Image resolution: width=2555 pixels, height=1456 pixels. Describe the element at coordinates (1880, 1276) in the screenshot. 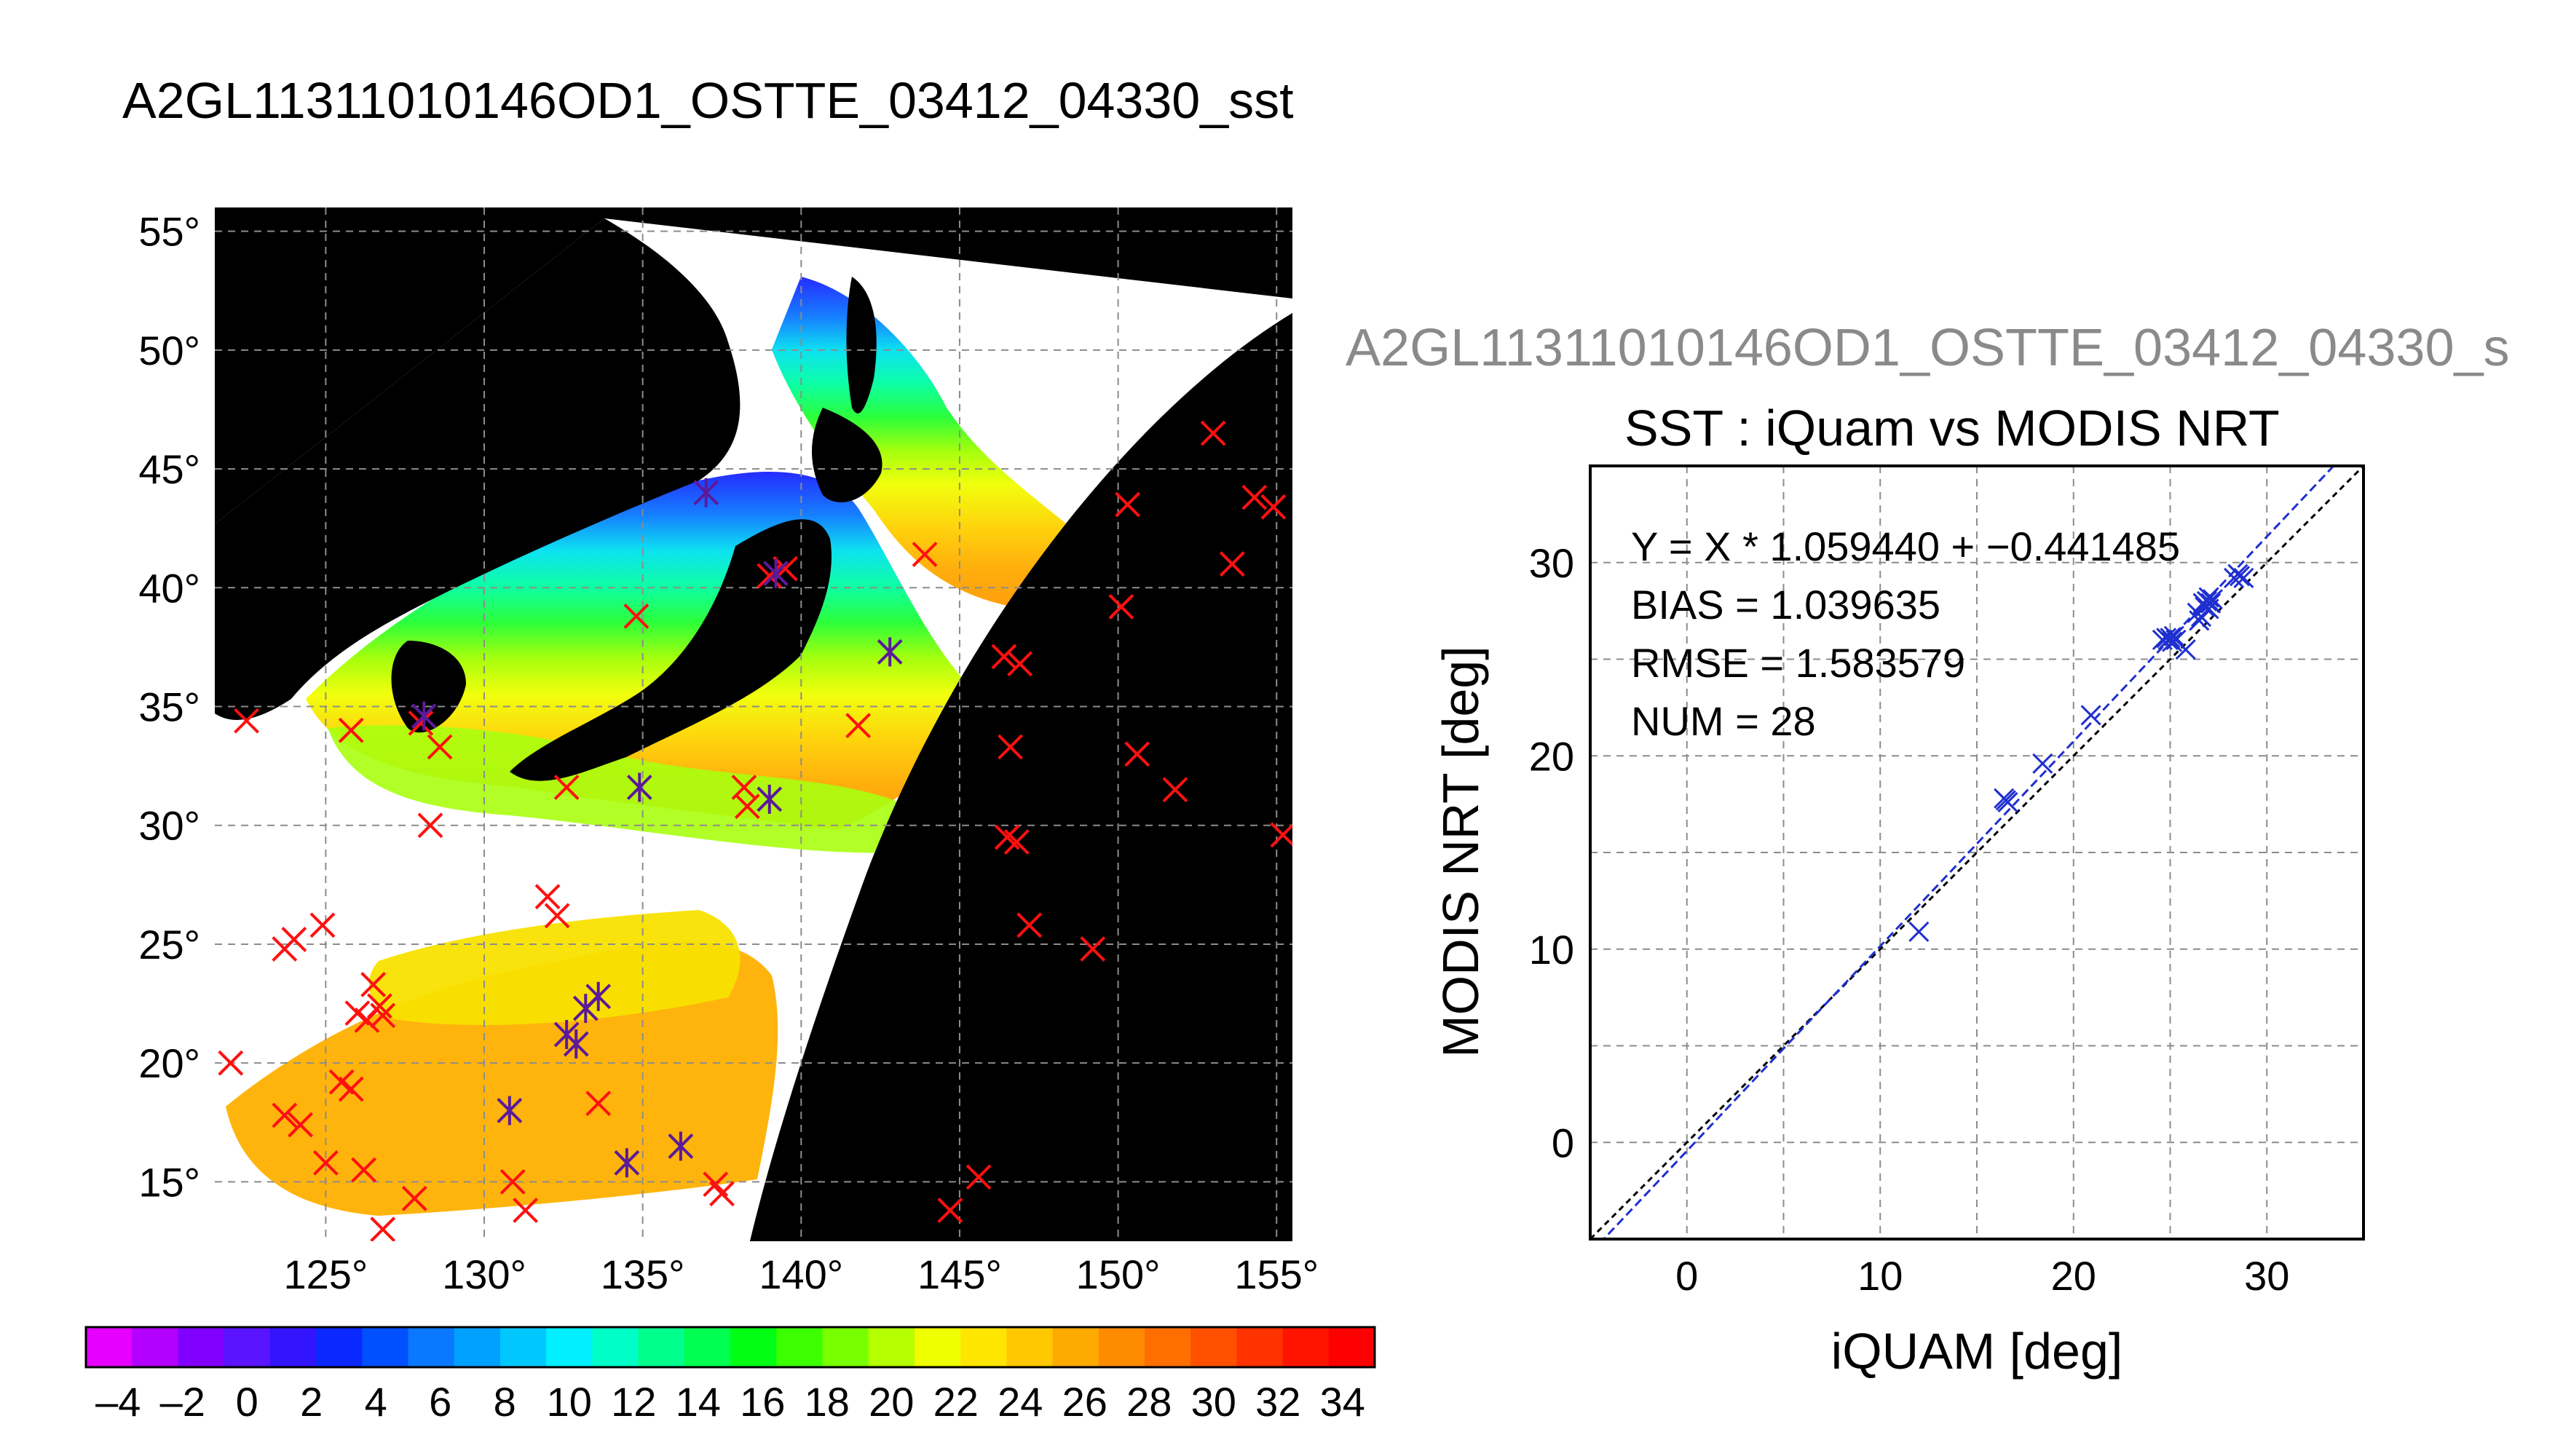

I see `scatter-x-tick-label: 10` at that location.